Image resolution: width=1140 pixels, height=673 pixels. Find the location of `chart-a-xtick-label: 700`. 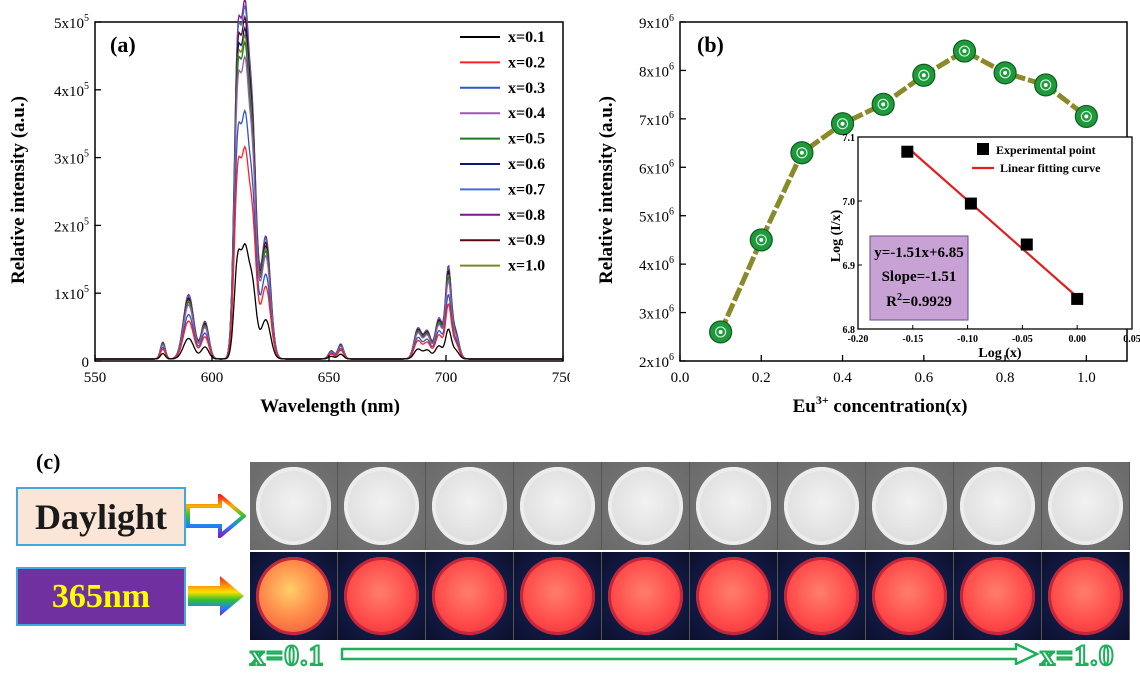

chart-a-xtick-label: 700 is located at coordinates (446, 378).